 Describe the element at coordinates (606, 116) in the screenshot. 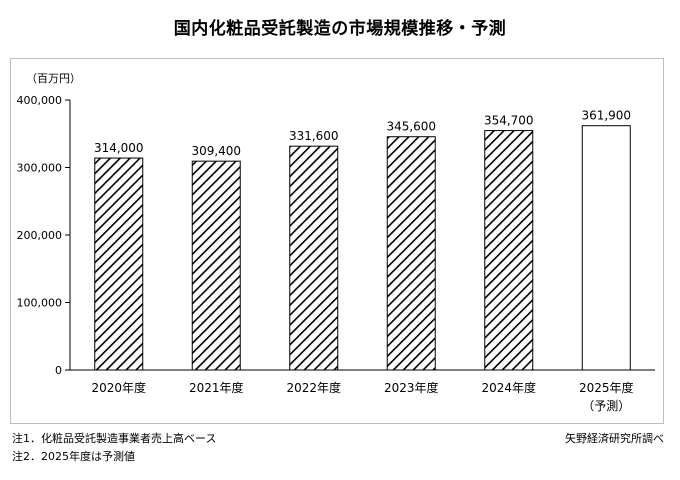

I see `value-label: 361,900` at that location.